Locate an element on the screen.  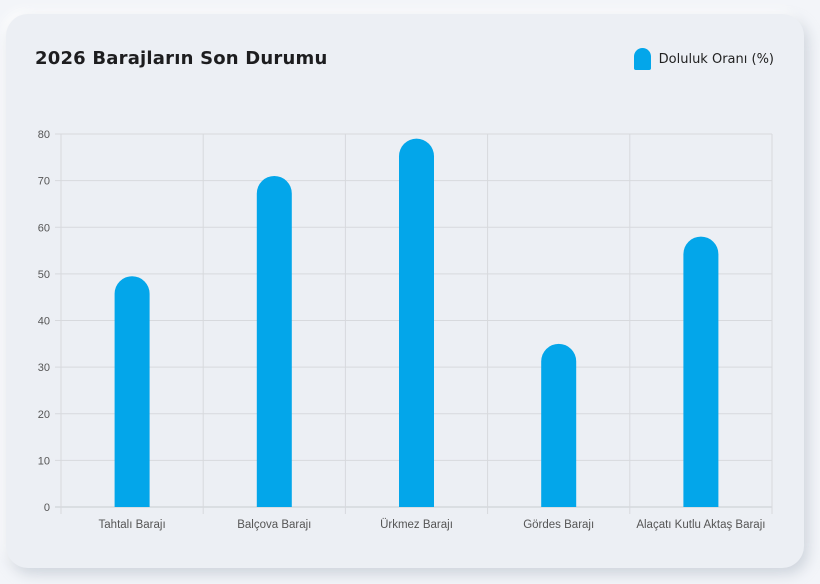
y-tick-label: 80 is located at coordinates (44, 135).